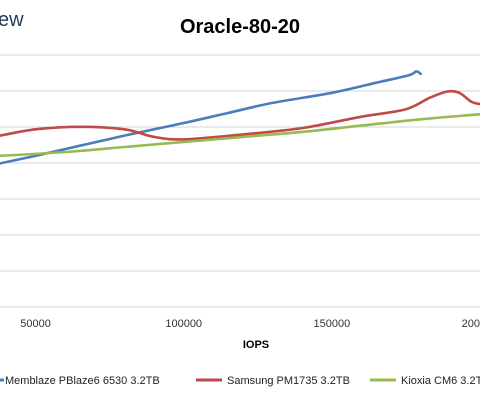  I want to click on chart-title: Oracle-80-20, so click(240, 27).